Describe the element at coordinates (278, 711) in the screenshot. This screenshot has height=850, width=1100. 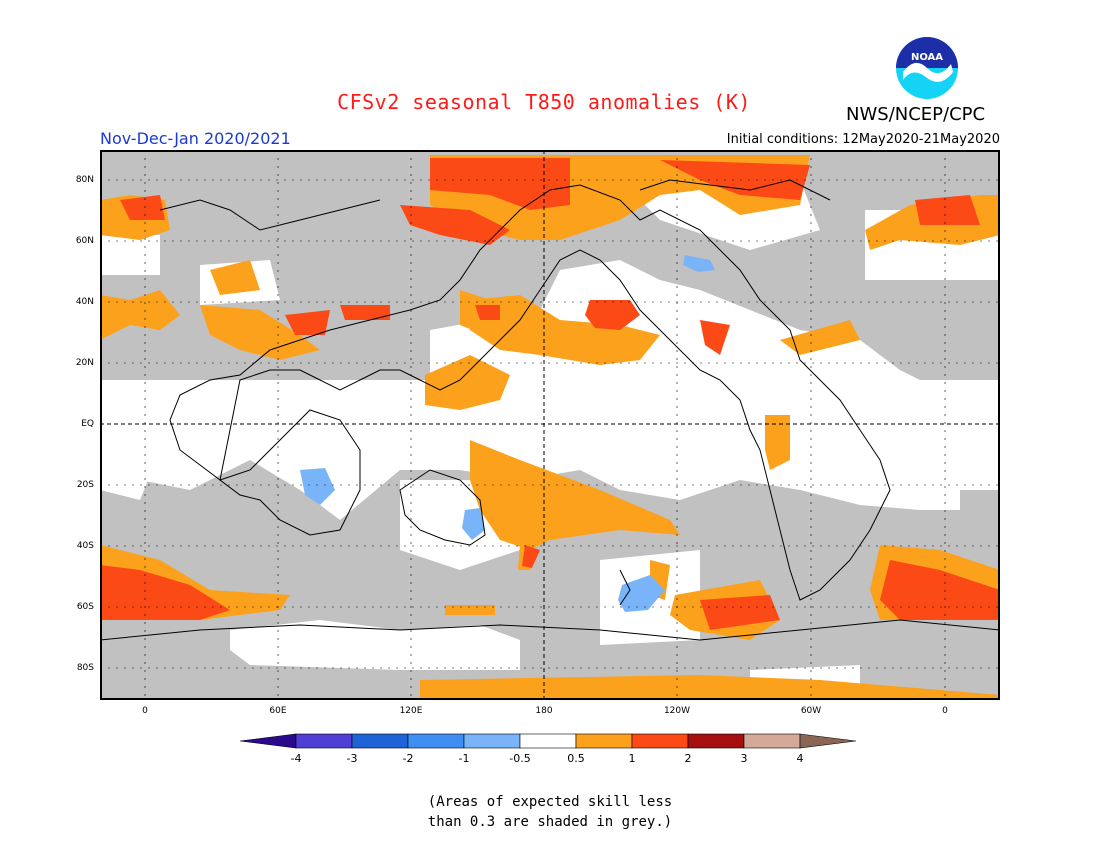
I see `lon-label: 60E` at that location.